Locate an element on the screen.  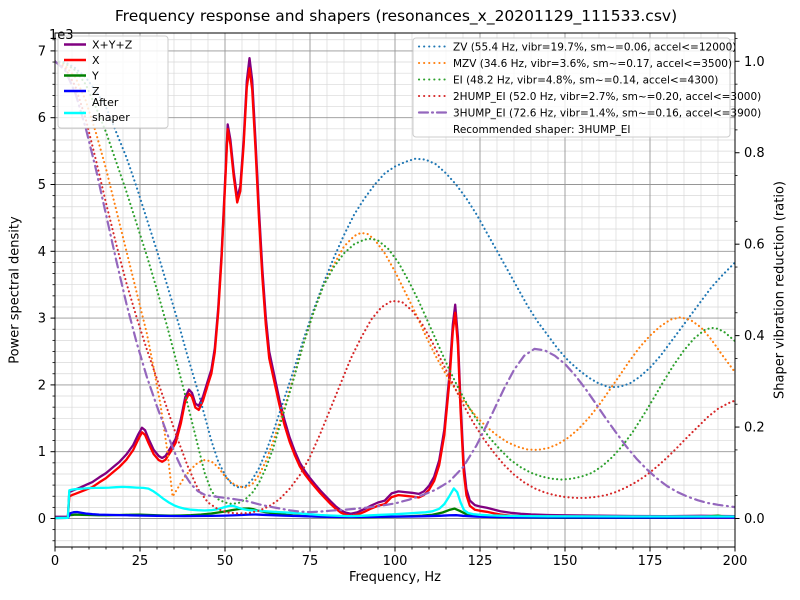
tick-label: 150 is located at coordinates (565, 561).